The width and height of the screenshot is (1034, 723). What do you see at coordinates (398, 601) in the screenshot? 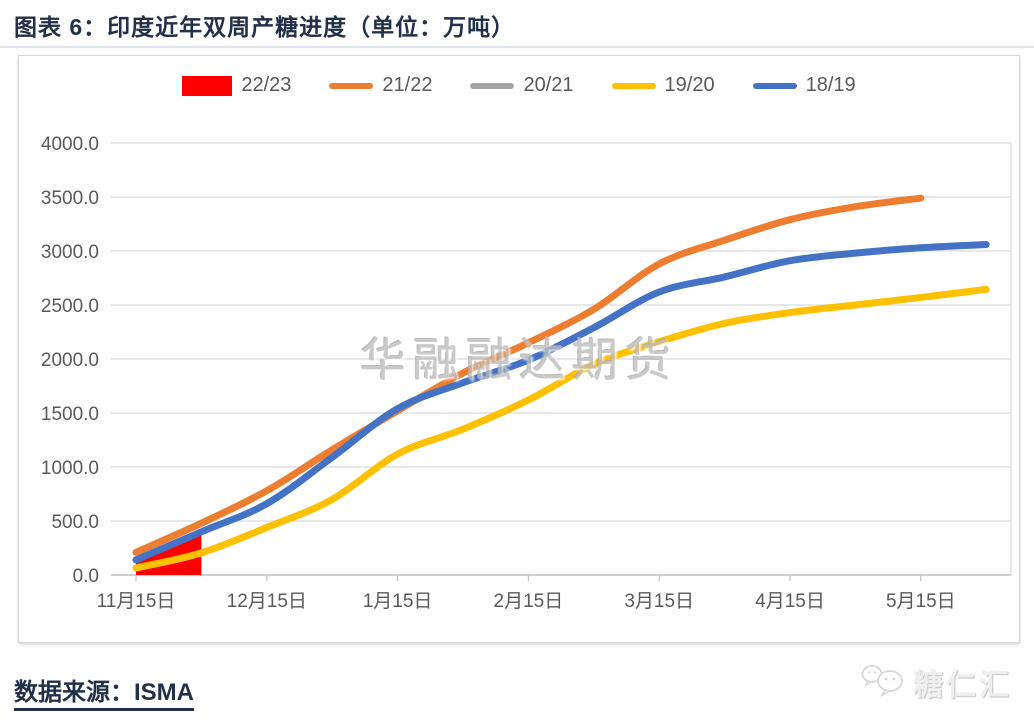
I see `x-axis-label: 1月15日` at bounding box center [398, 601].